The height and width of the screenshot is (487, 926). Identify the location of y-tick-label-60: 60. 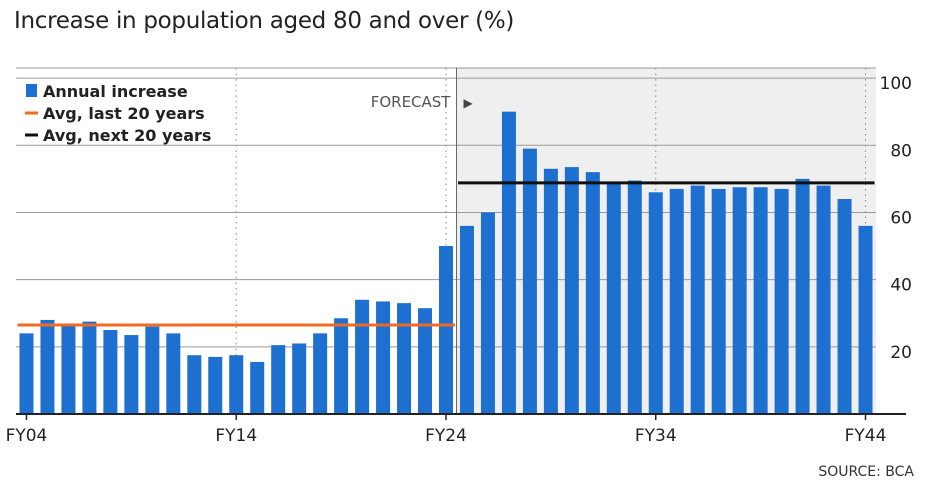
(901, 218).